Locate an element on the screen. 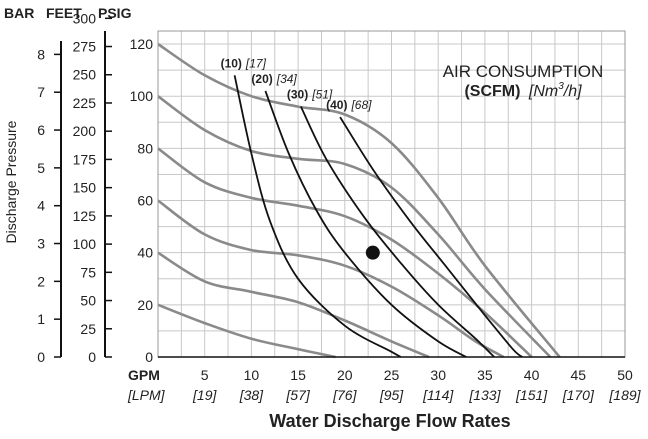 This screenshot has width=648, height=439. x-tick-lpm-label: [57] is located at coordinates (297, 395).